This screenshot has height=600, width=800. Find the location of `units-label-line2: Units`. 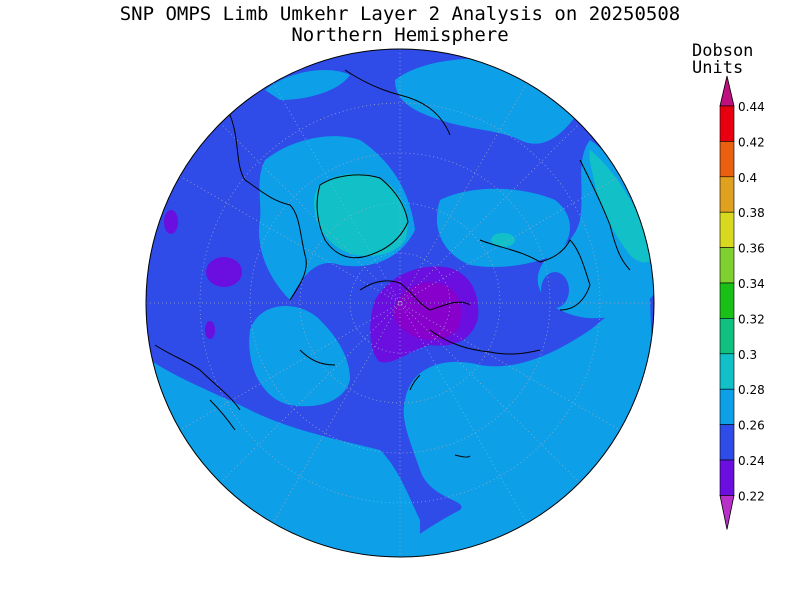

units-label-line2: Units is located at coordinates (718, 68).